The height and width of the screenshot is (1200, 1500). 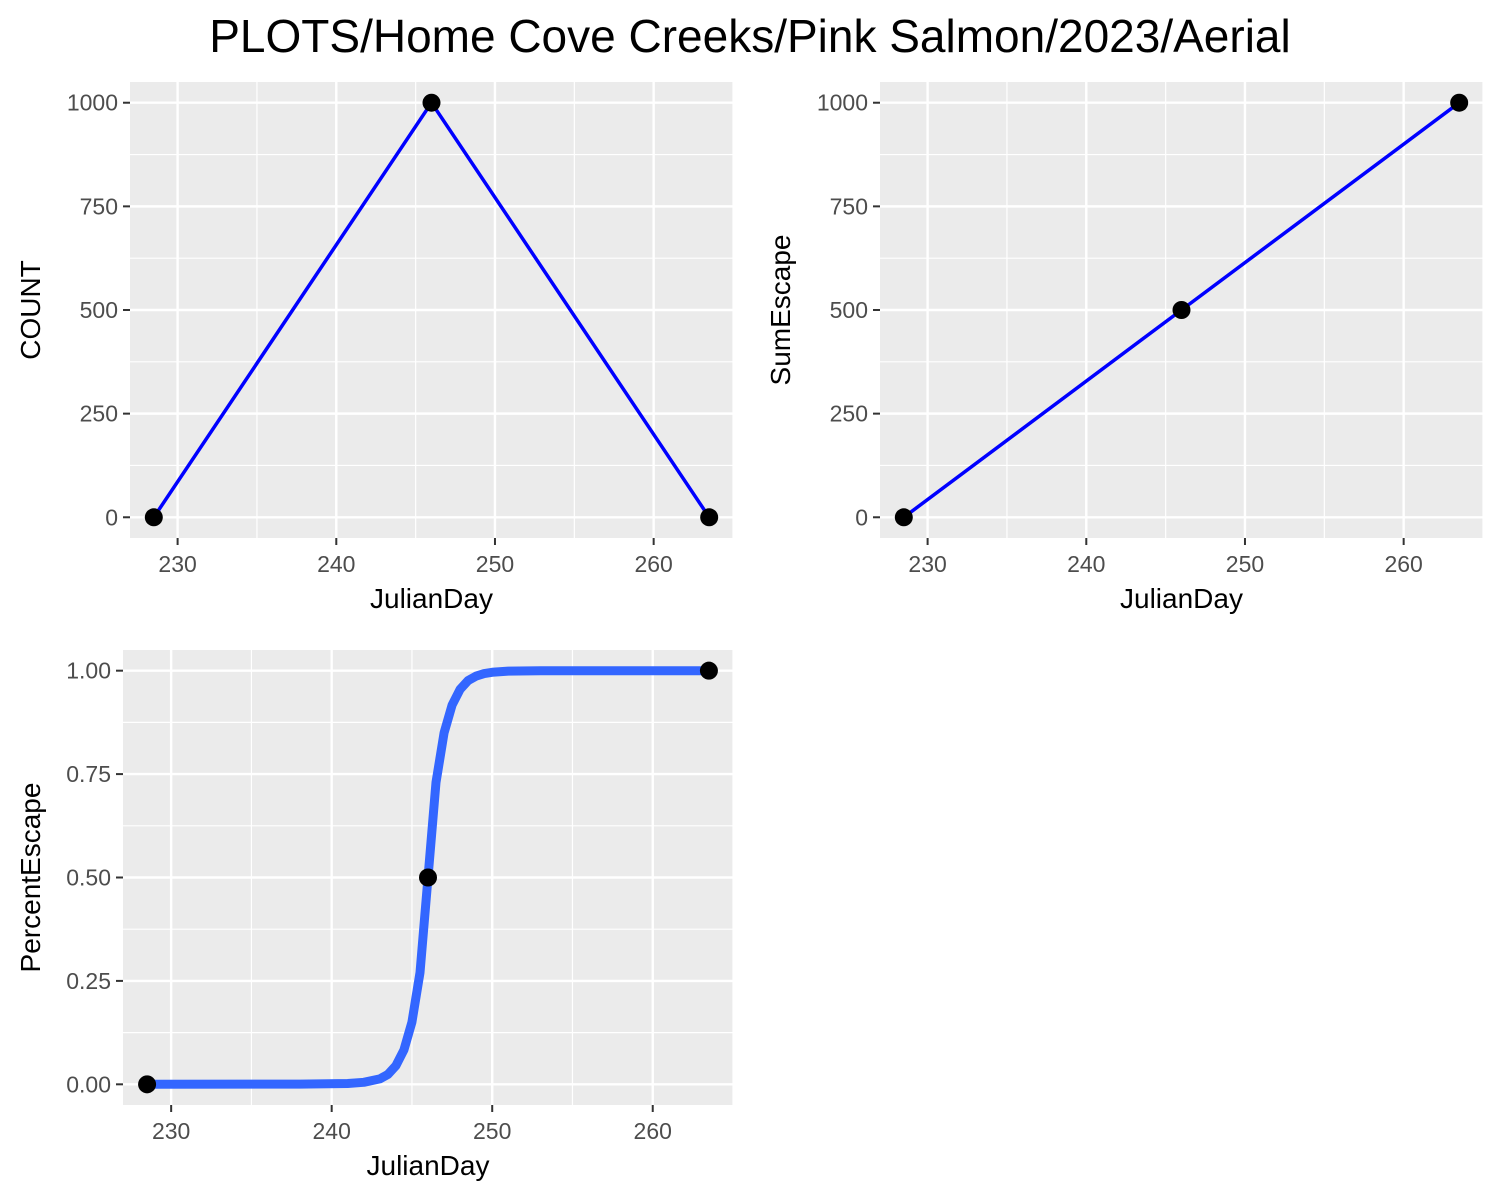 I want to click on y-tick-label: 0.75, so click(x=88, y=774).